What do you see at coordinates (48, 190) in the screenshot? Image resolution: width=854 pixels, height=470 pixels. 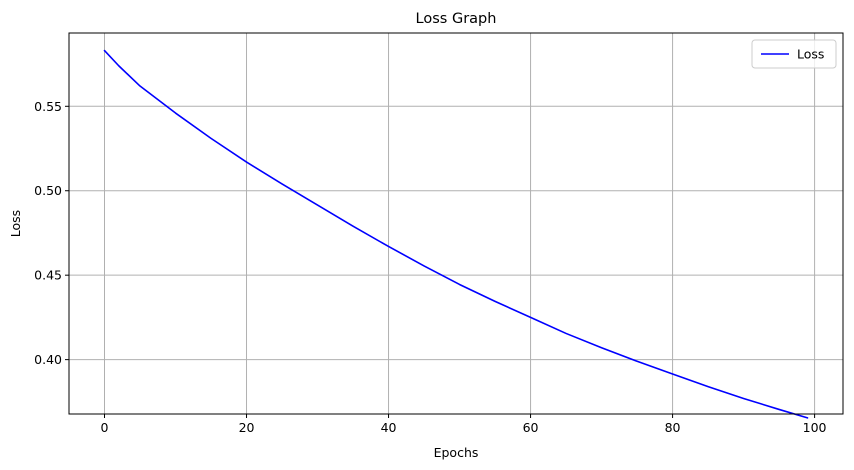 I see `y-tick-label: 0.50` at bounding box center [48, 190].